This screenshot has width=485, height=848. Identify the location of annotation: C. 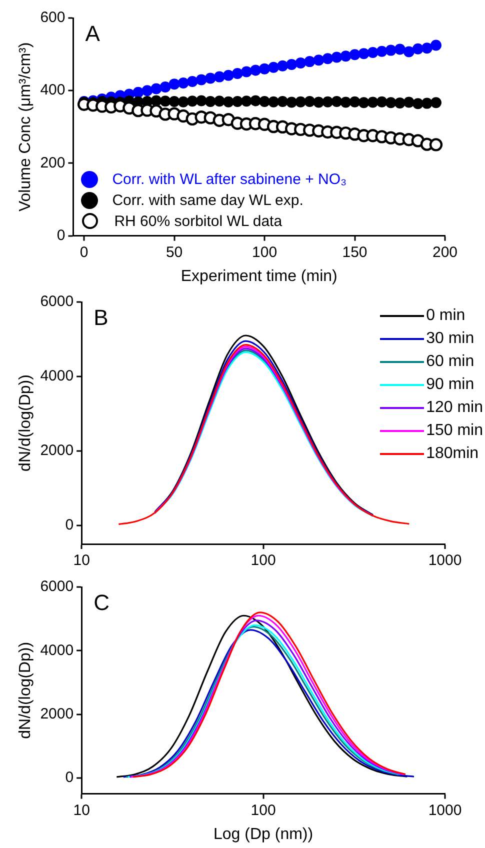
(102, 603).